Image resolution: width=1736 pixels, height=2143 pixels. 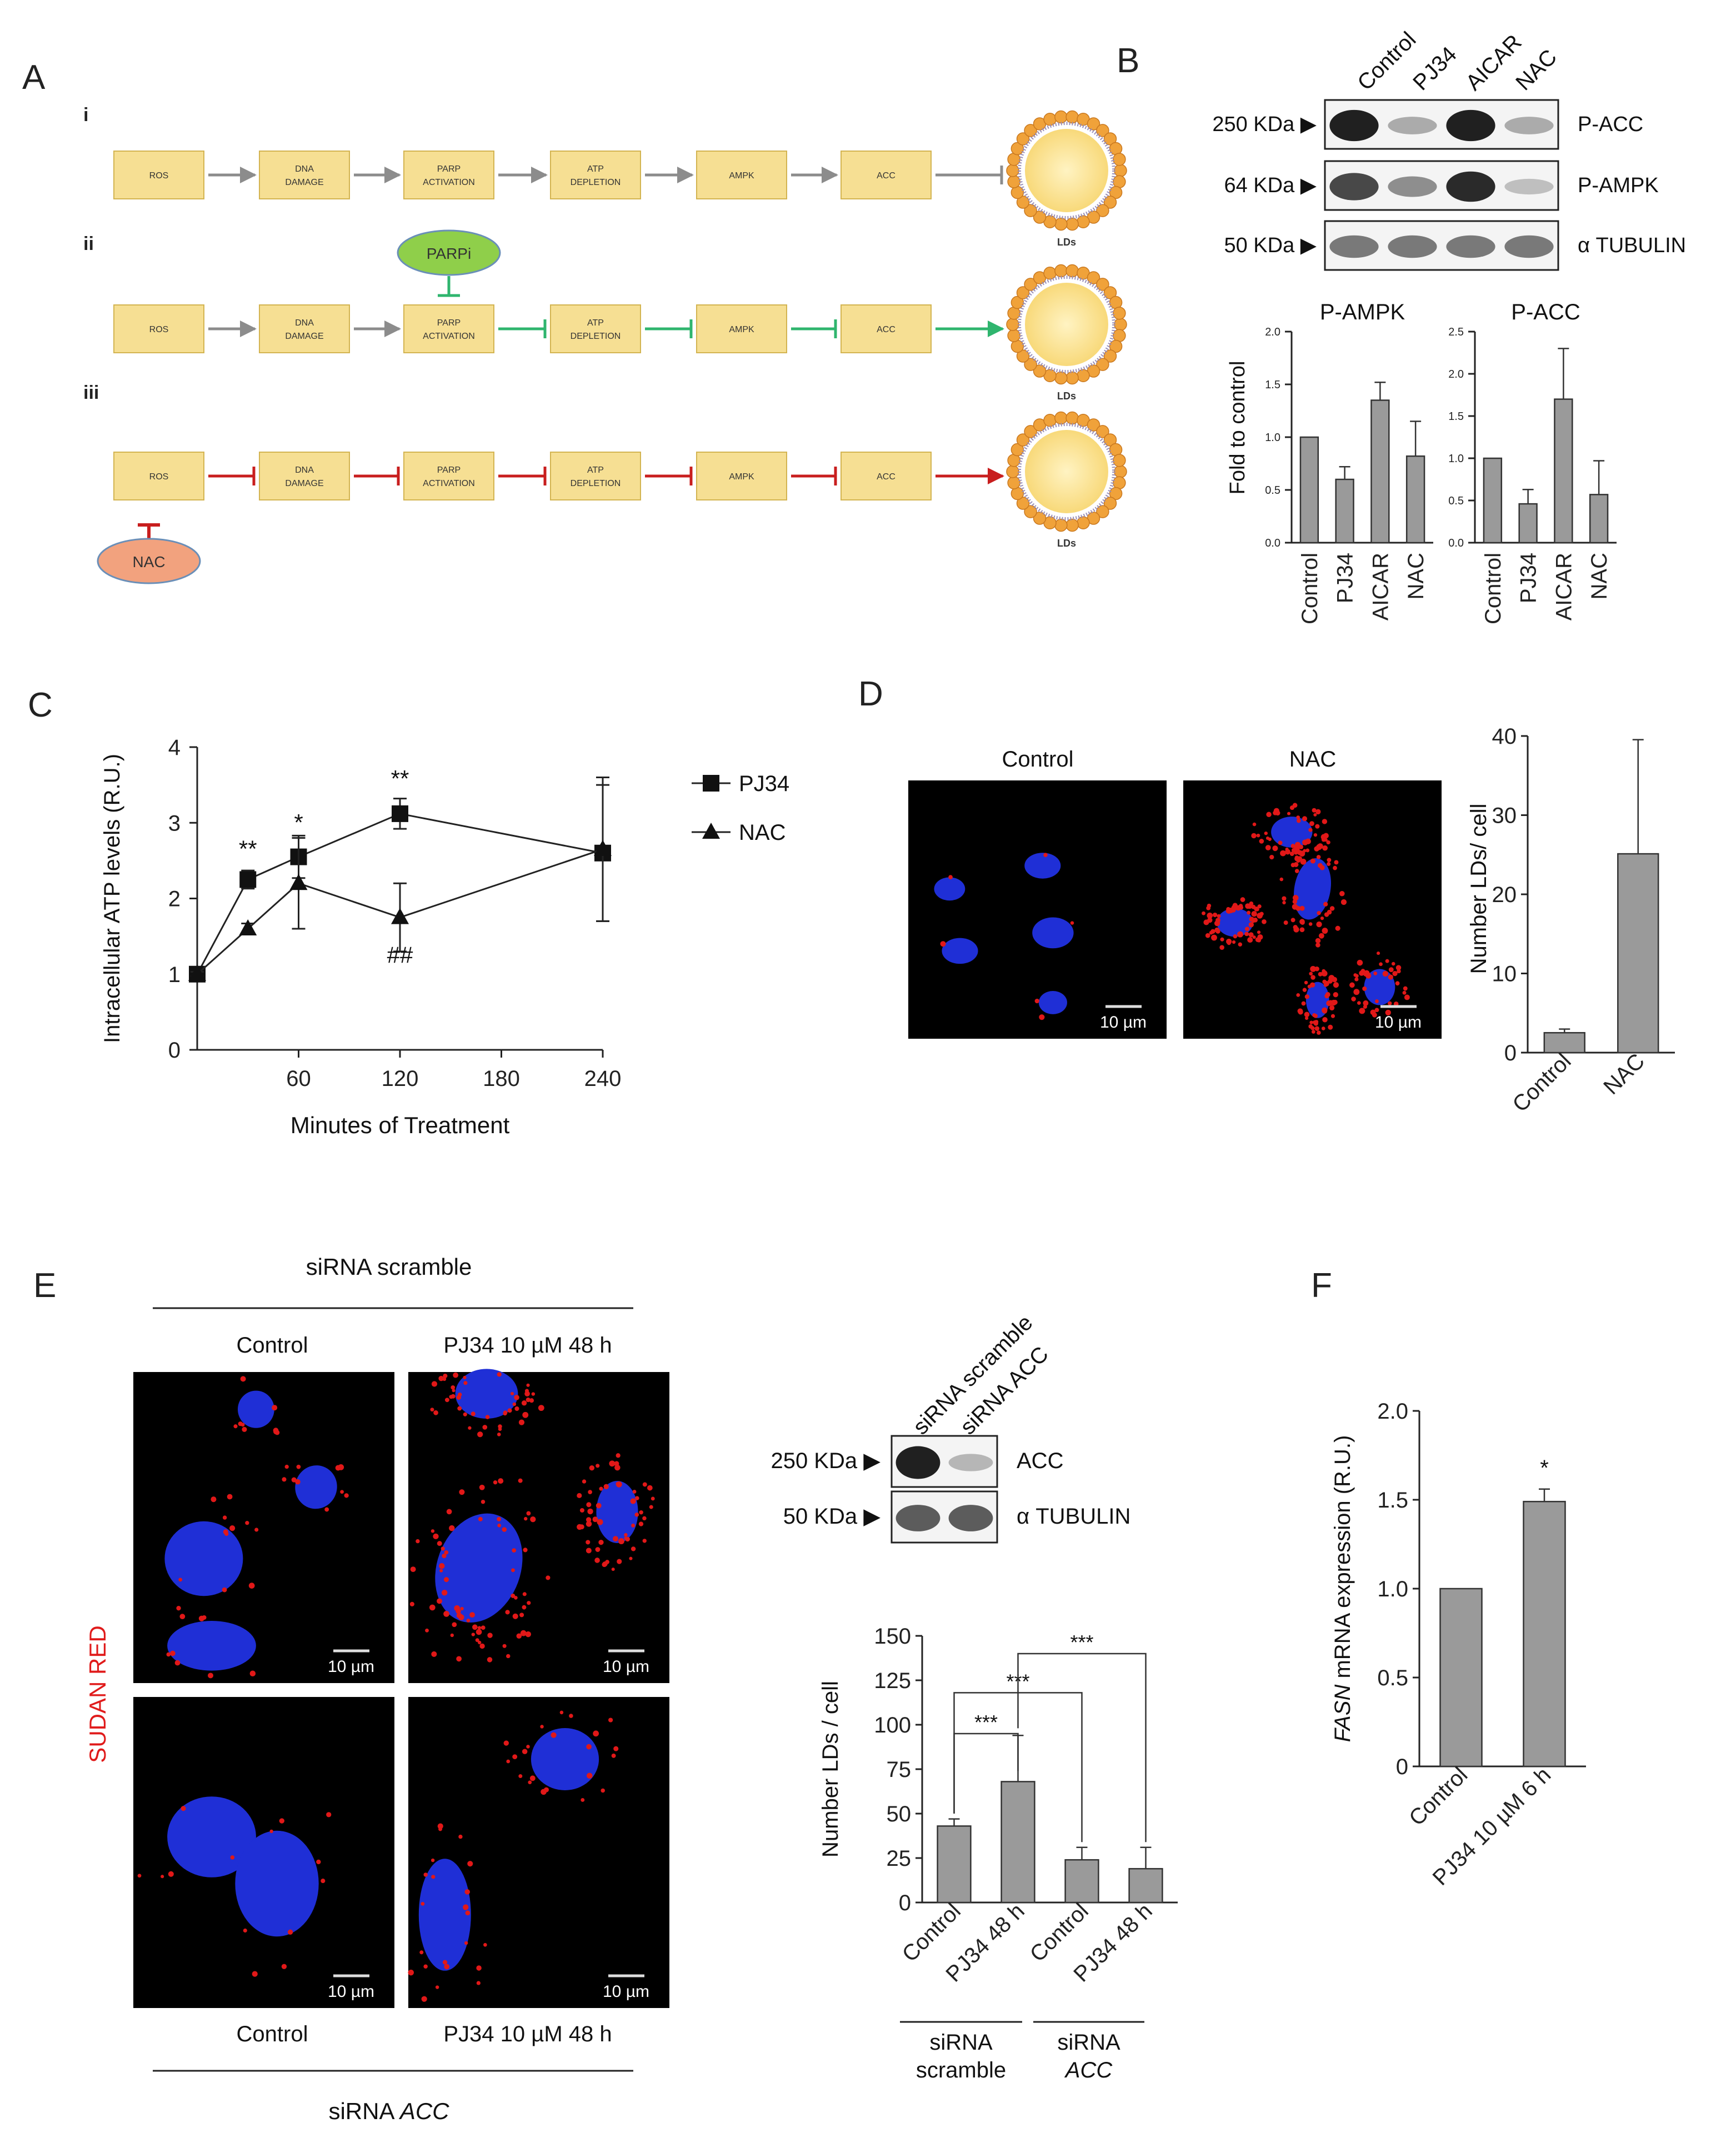 I want to click on data-point-triangle, so click(x=197, y=972).